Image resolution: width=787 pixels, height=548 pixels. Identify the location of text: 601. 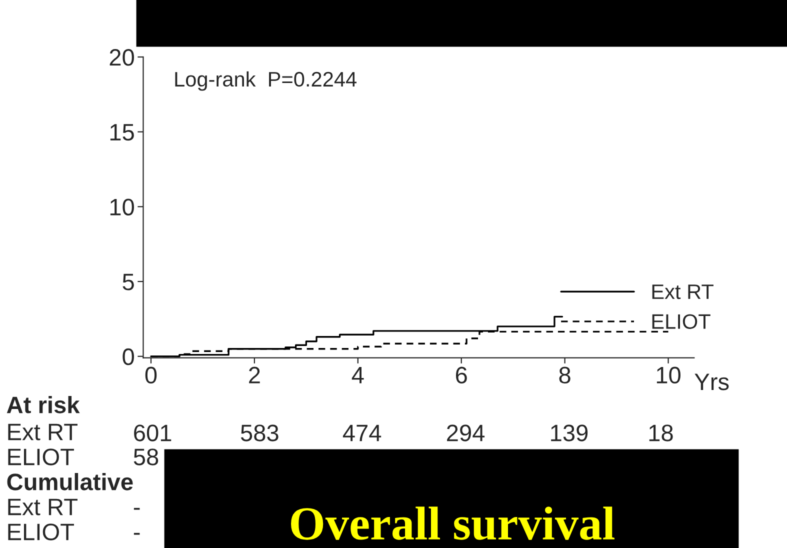
(153, 433).